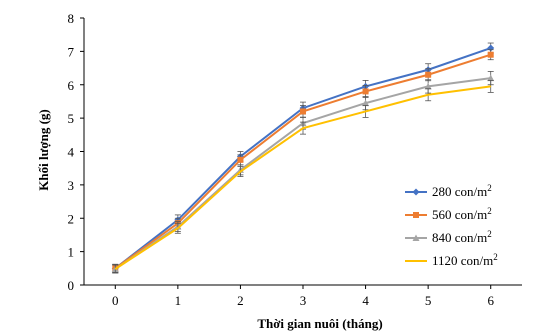 The height and width of the screenshot is (332, 533). Describe the element at coordinates (71, 85) in the screenshot. I see `y-tick-label: 6` at that location.